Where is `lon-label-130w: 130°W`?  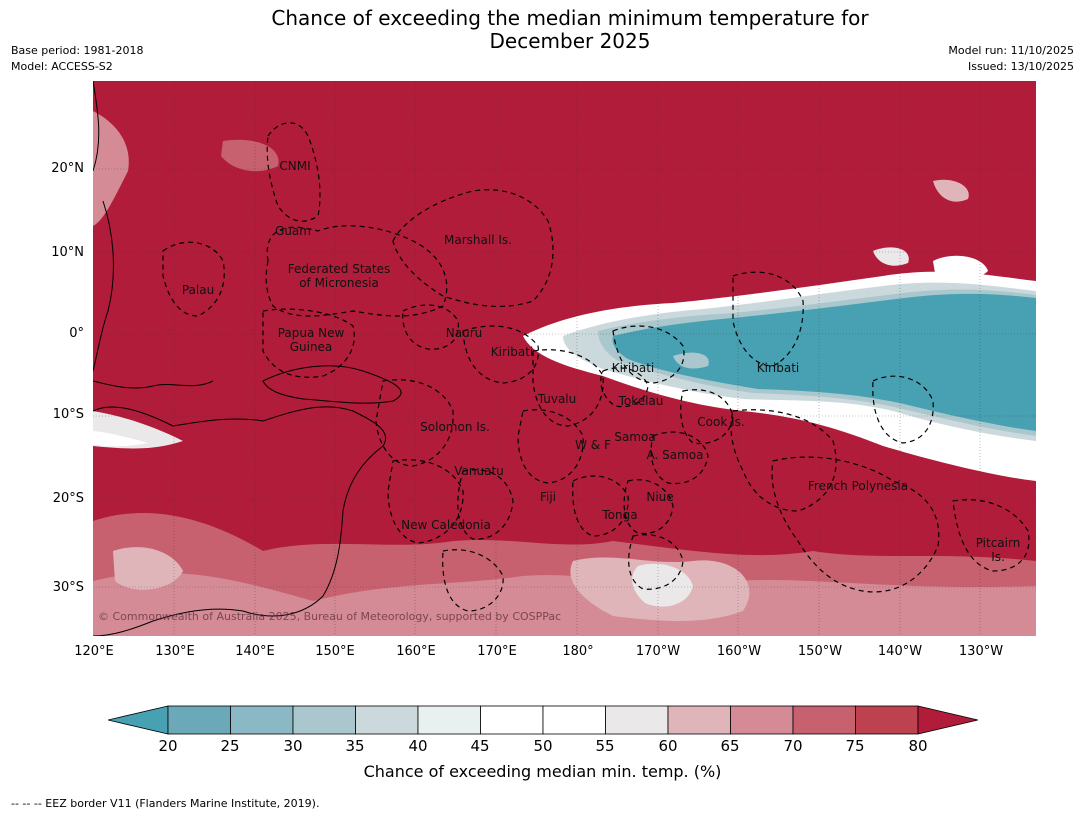 lon-label-130w: 130°W is located at coordinates (981, 651).